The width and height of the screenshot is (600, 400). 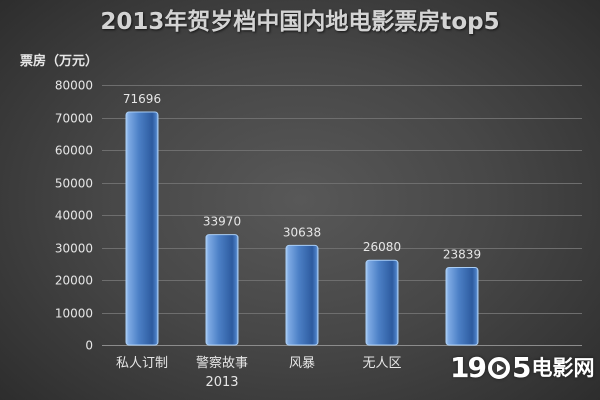 What do you see at coordinates (382, 247) in the screenshot?
I see `data-label: 26080` at bounding box center [382, 247].